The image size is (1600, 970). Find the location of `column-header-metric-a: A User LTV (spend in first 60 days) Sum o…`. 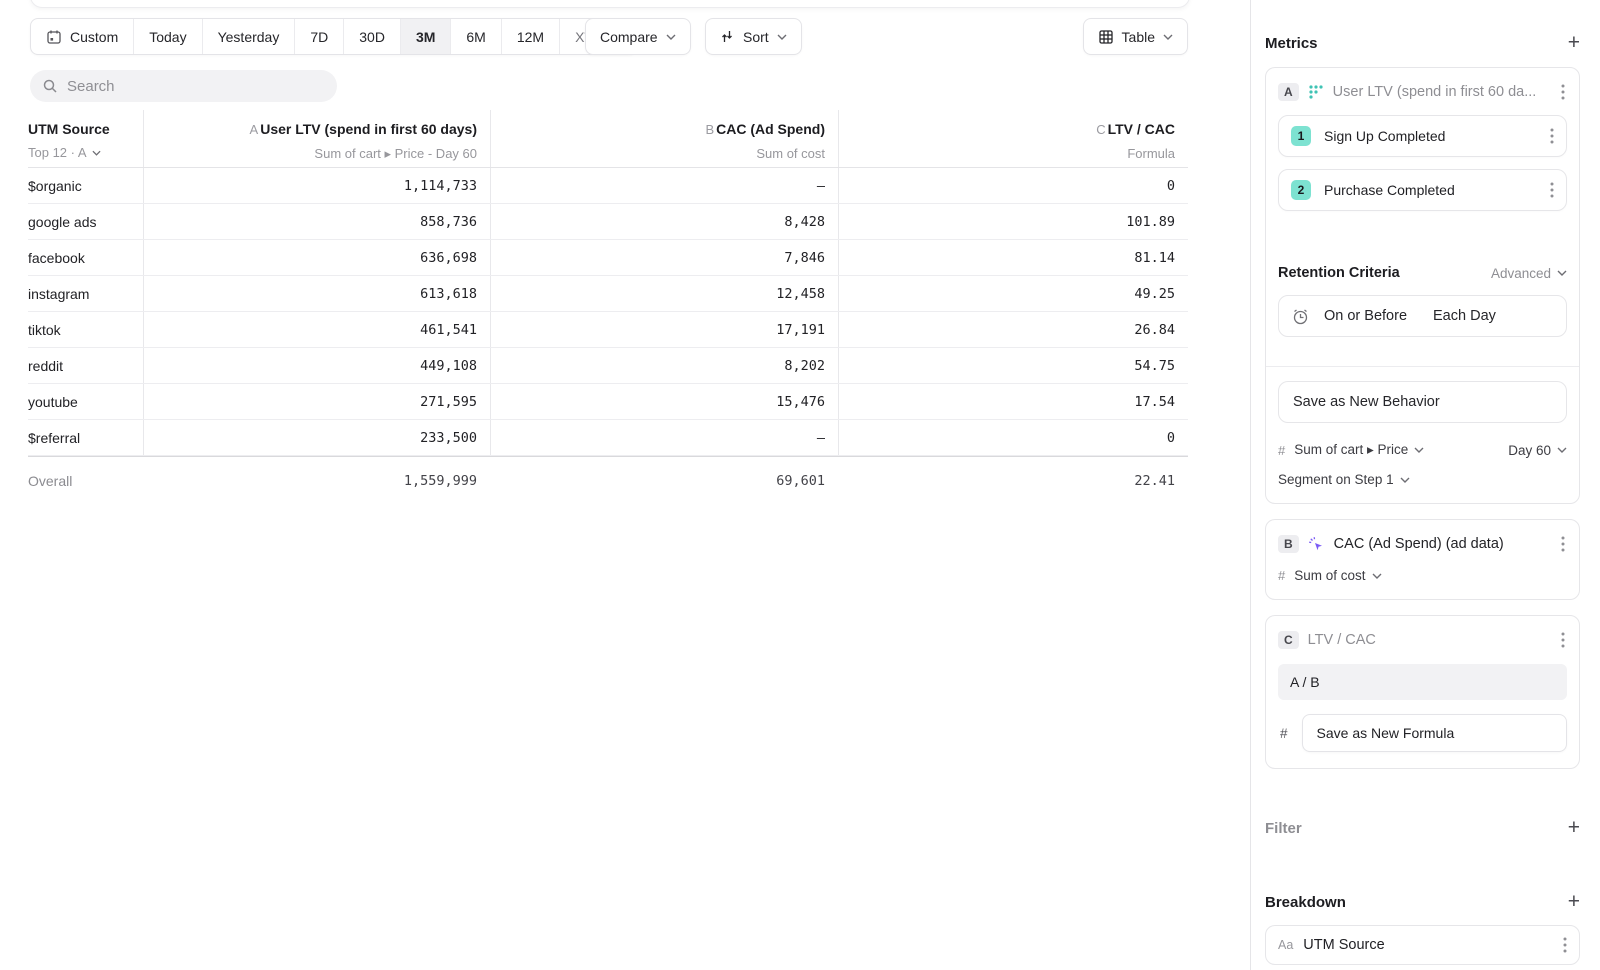

column-header-metric-a: A User LTV (spend in first 60 days) Sum o… is located at coordinates (316, 138).